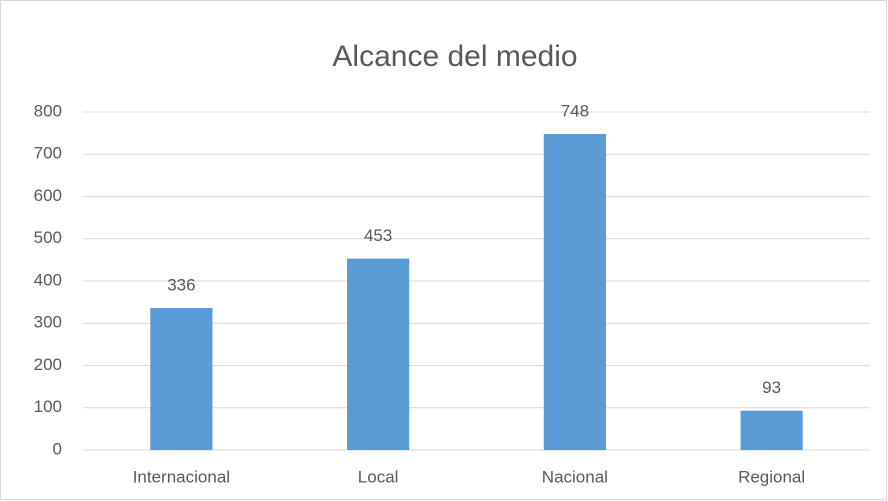  Describe the element at coordinates (48, 364) in the screenshot. I see `y-tick-label: 200` at that location.